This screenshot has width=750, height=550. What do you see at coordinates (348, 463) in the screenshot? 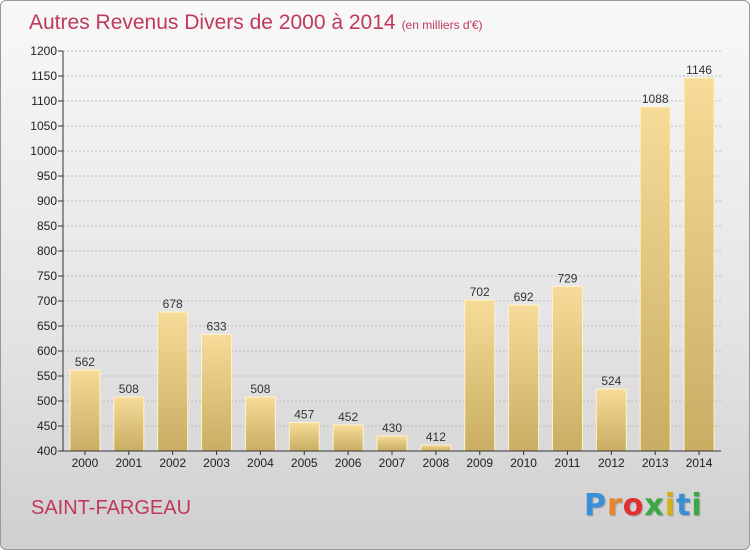
I see `x-tick-label: 2006` at bounding box center [348, 463].